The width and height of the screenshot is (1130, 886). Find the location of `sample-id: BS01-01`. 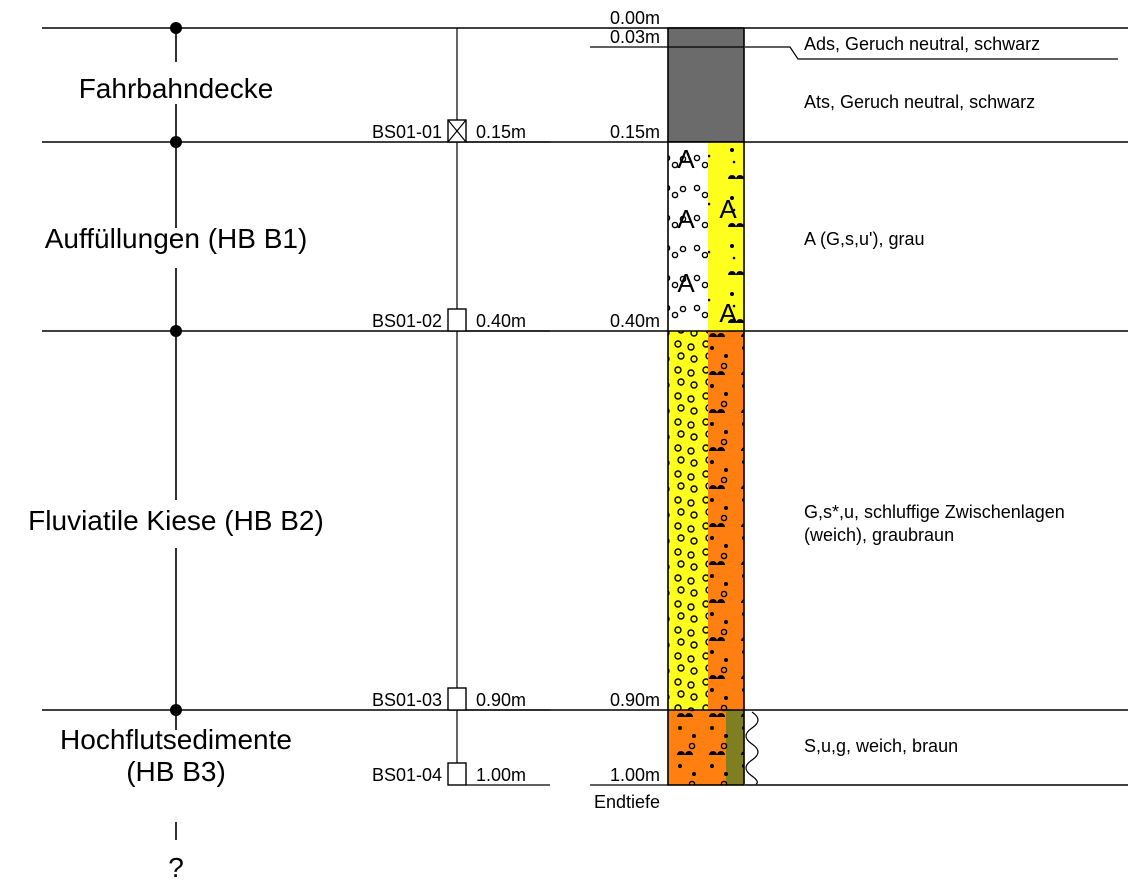

sample-id: BS01-01 is located at coordinates (407, 132).